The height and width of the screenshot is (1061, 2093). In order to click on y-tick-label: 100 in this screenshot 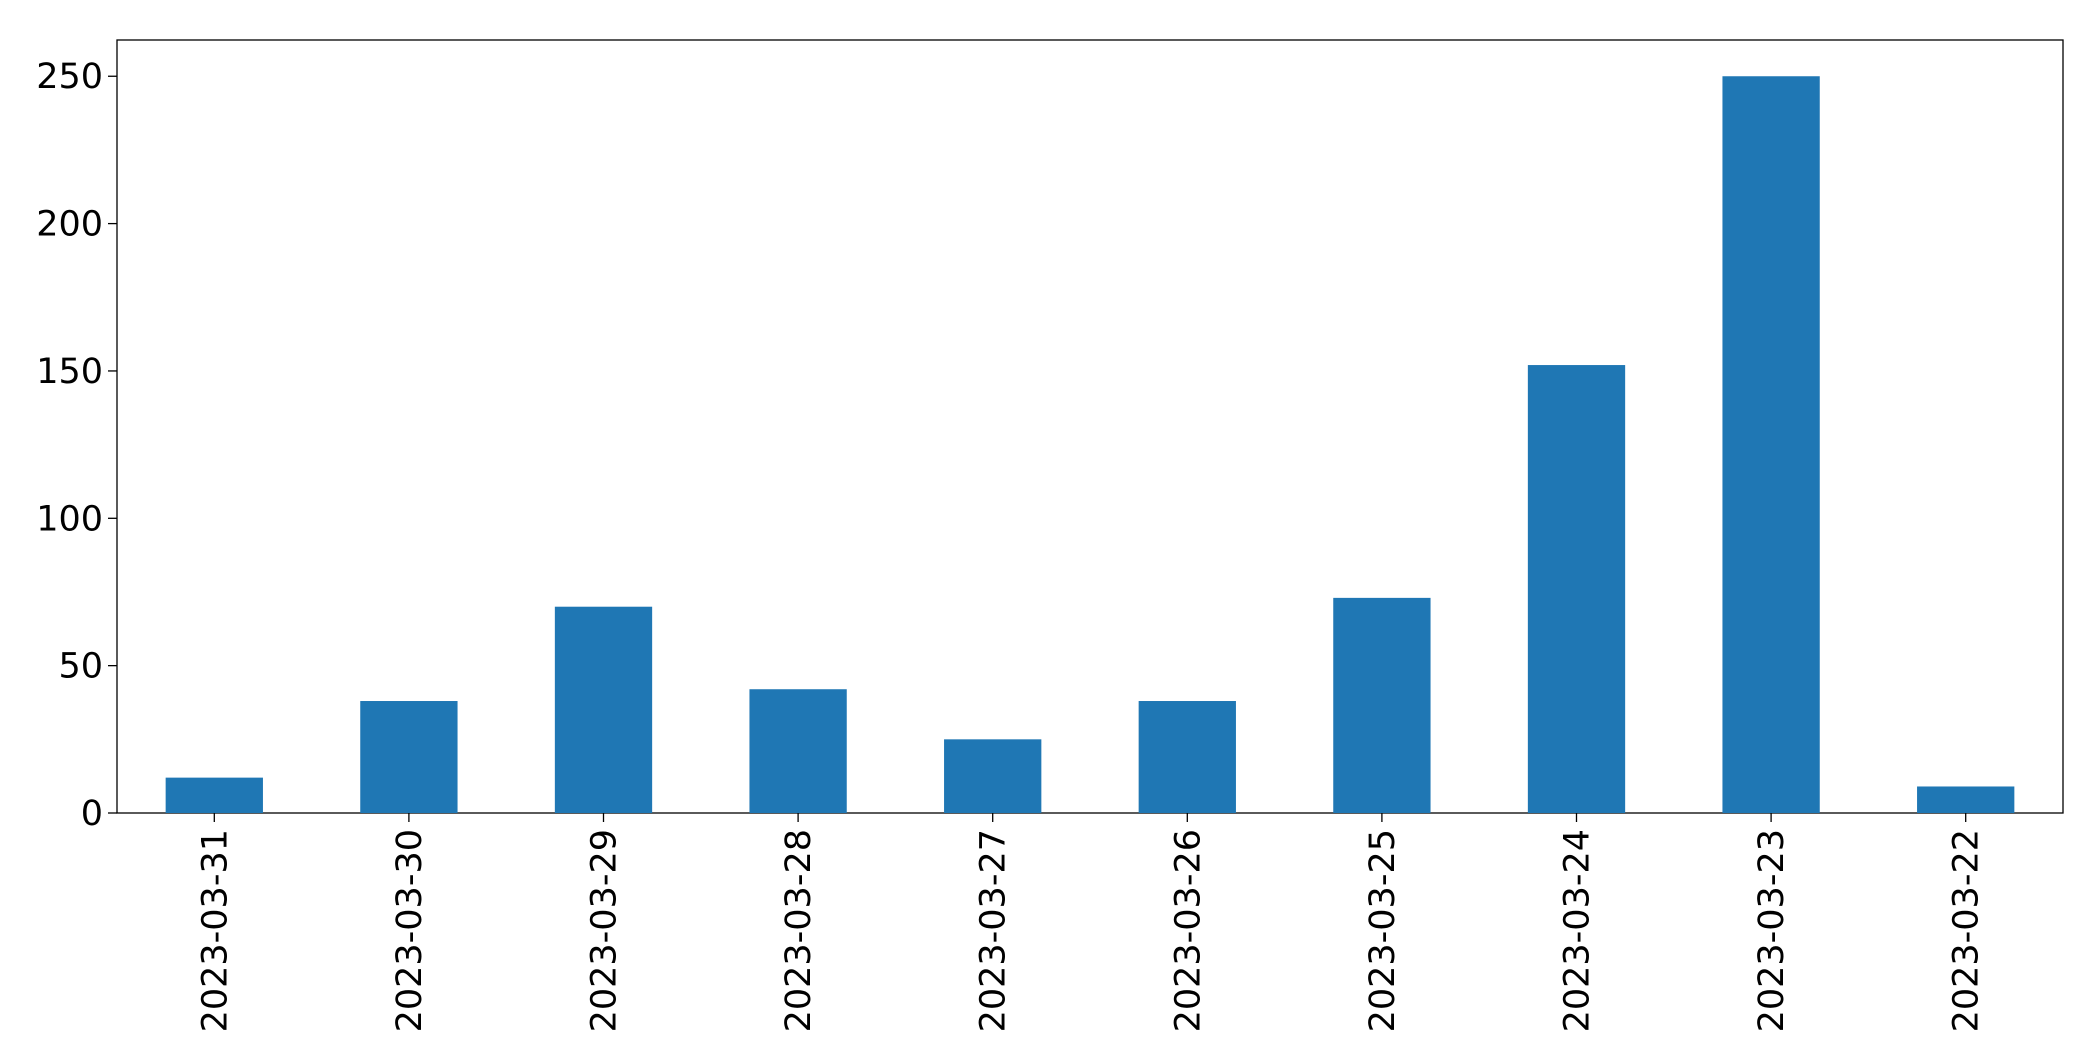, I will do `click(69, 519)`.